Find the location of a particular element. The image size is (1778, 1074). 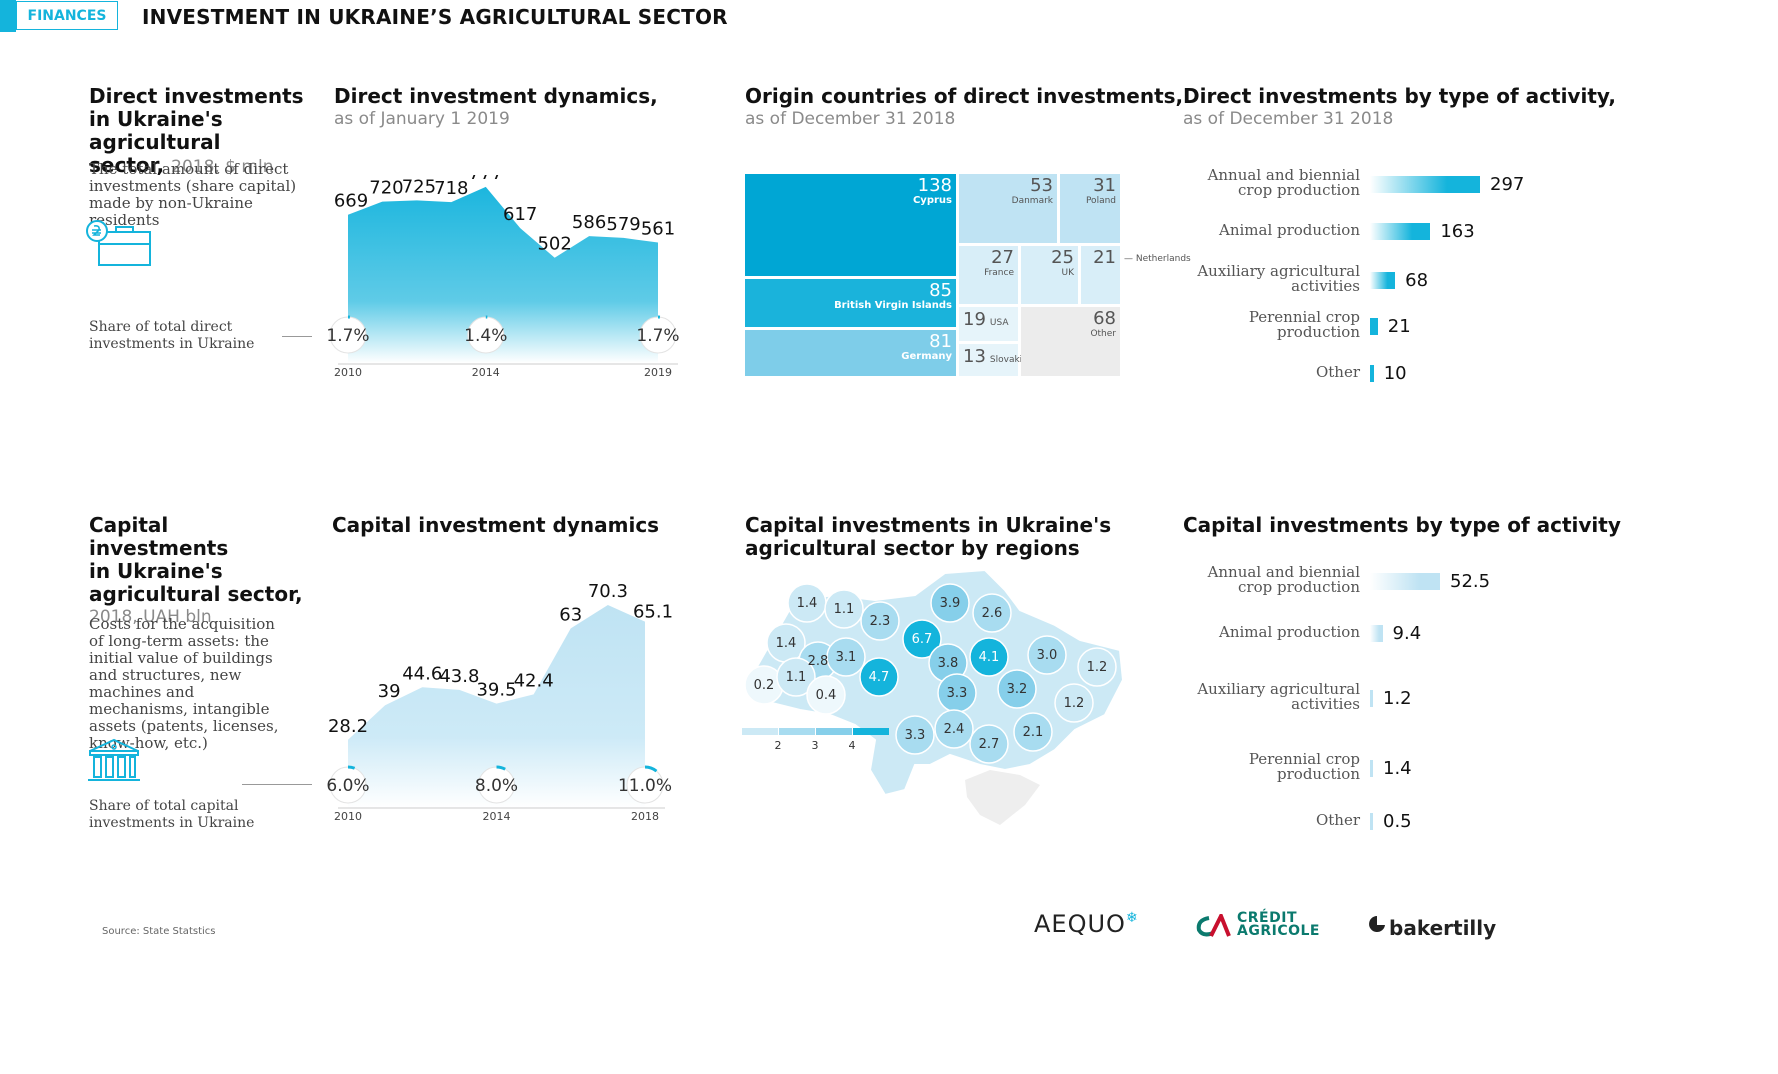

bar-value-label: 9.4 is located at coordinates (1407, 633).